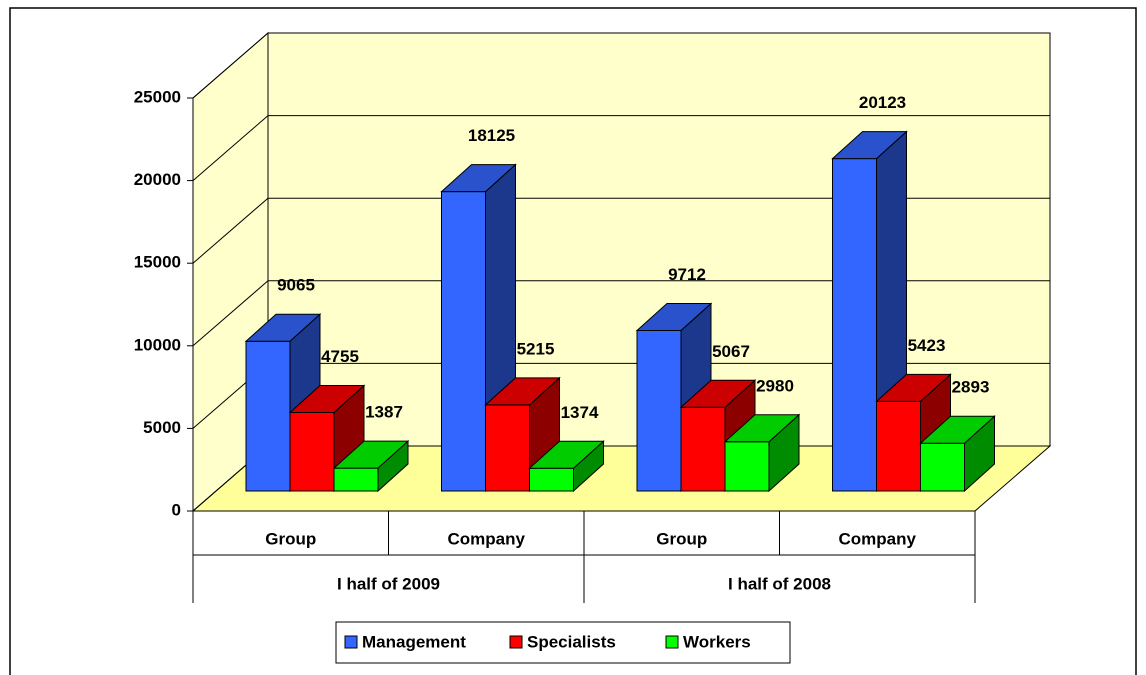 The image size is (1146, 675). Describe the element at coordinates (491, 135) in the screenshot. I see `data-label: 18125` at that location.